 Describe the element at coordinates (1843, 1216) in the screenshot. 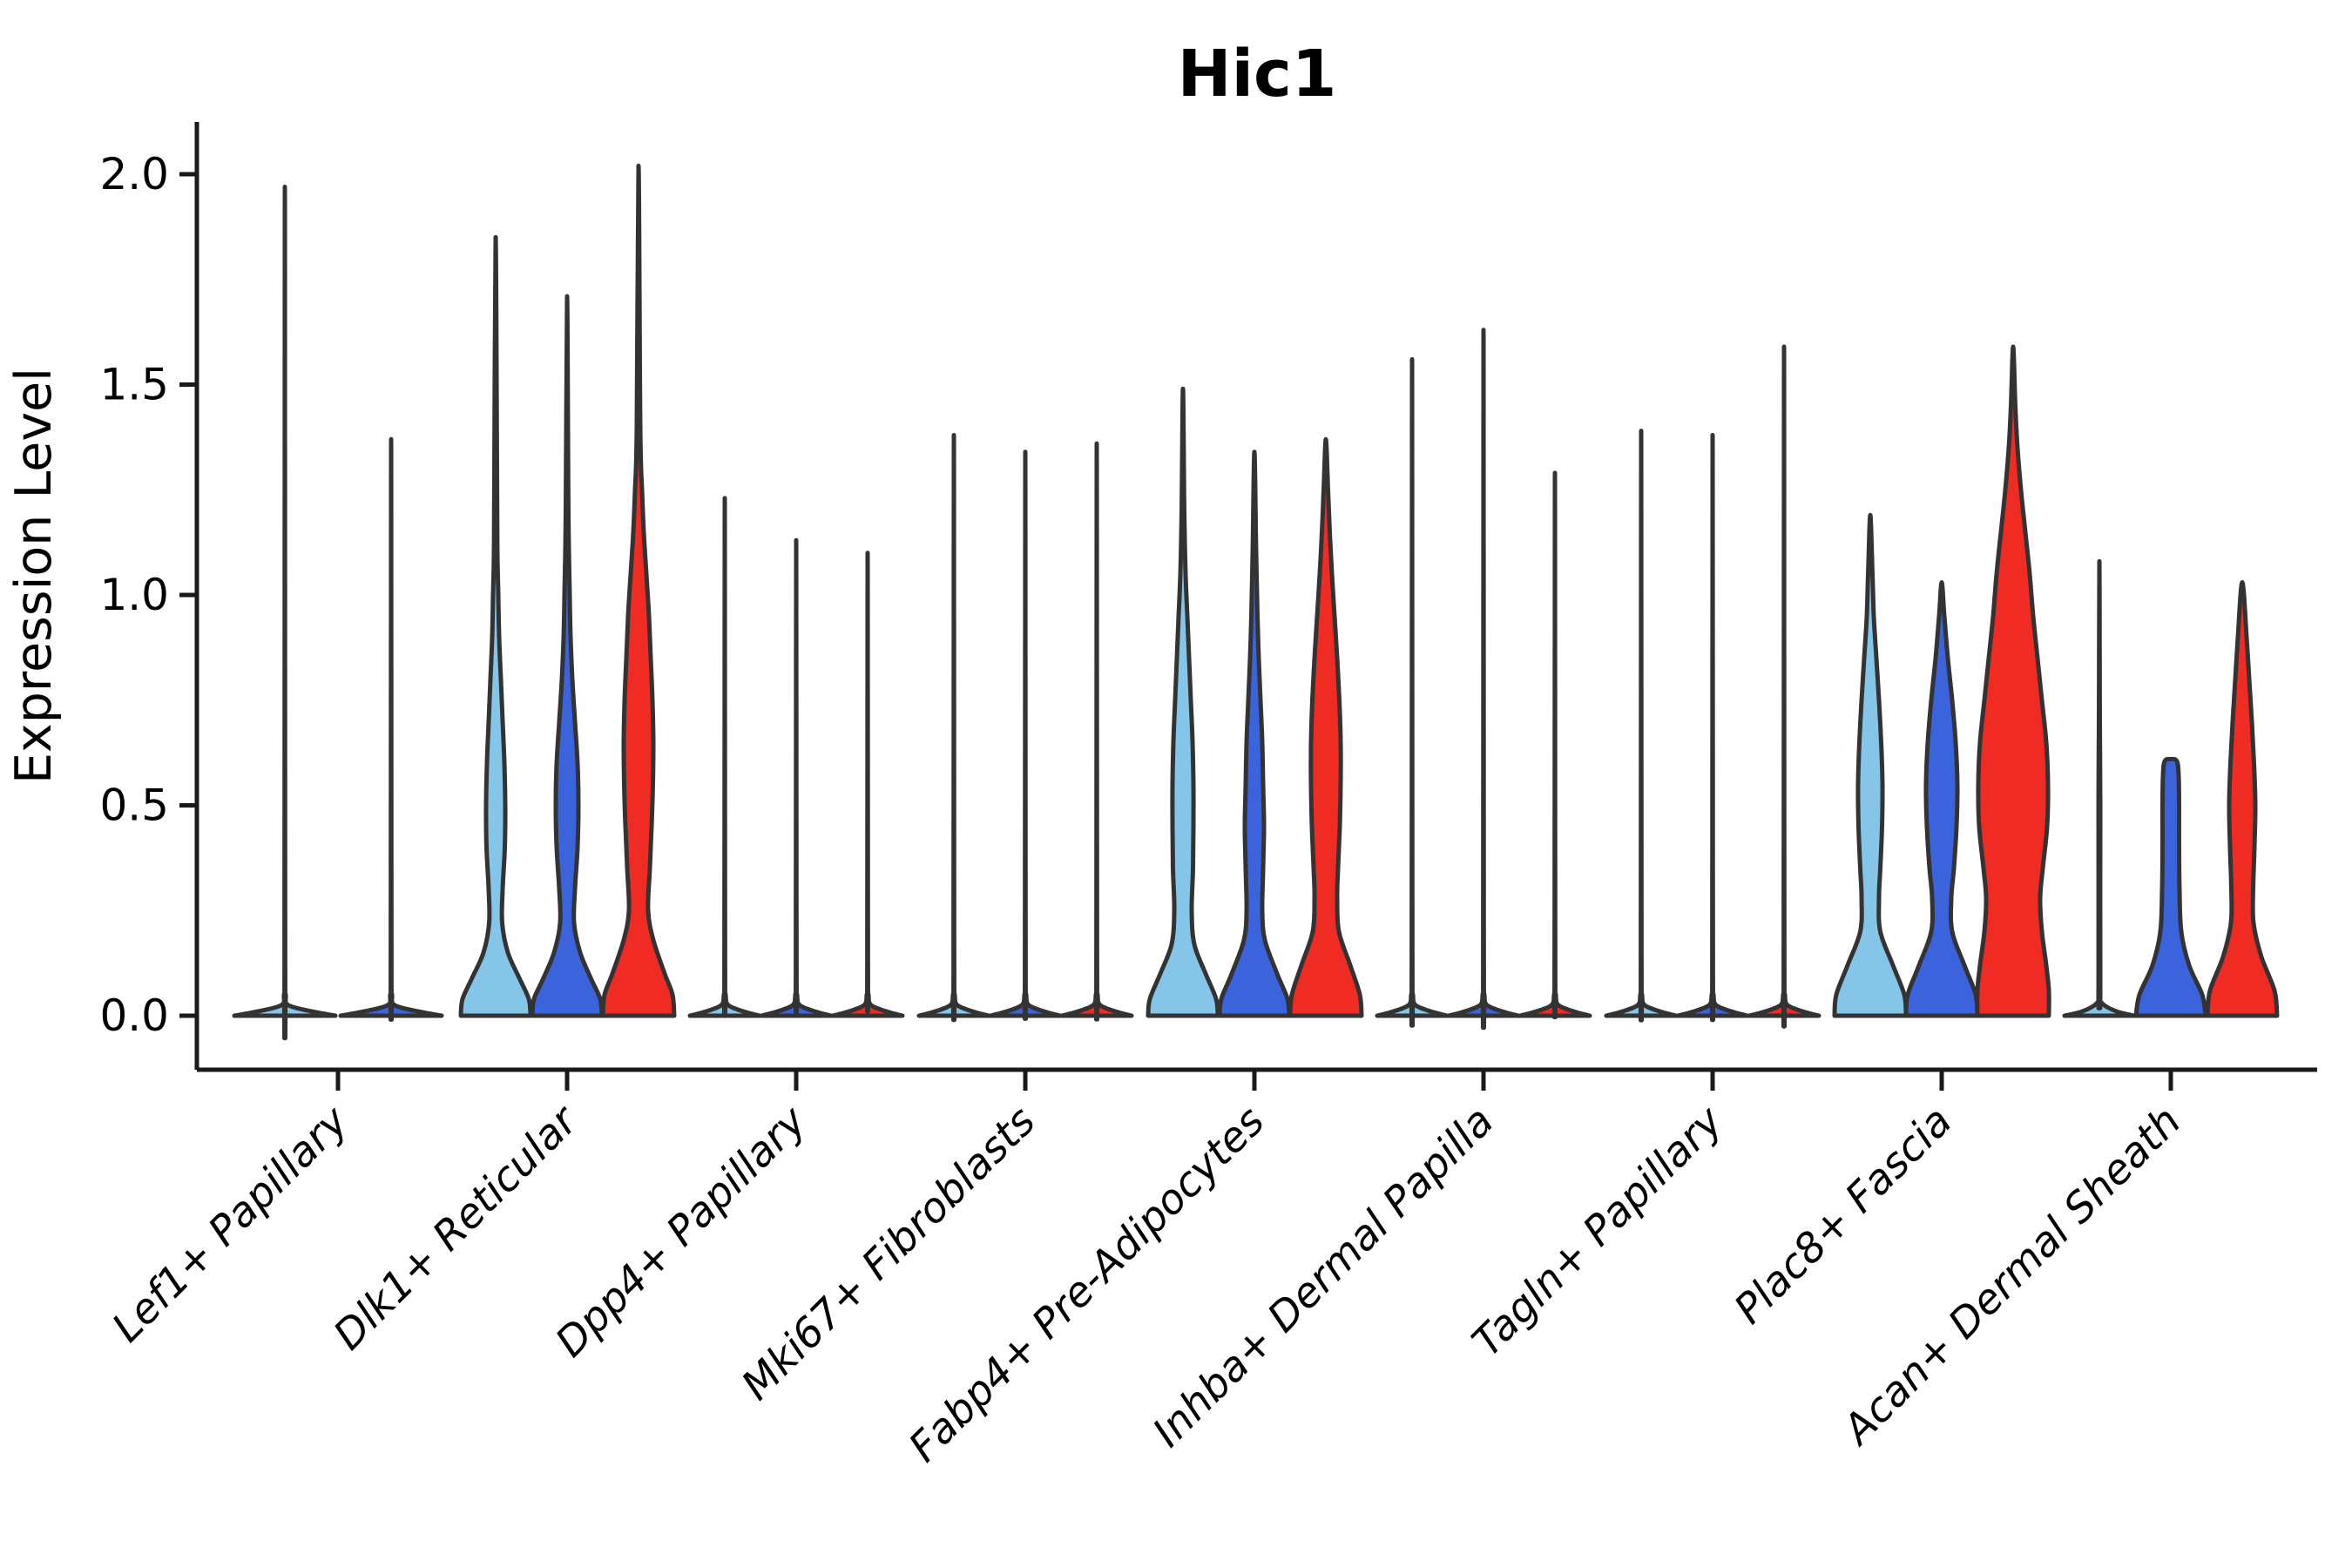

I see `x-tick-label: Plac8+ Fascia` at that location.